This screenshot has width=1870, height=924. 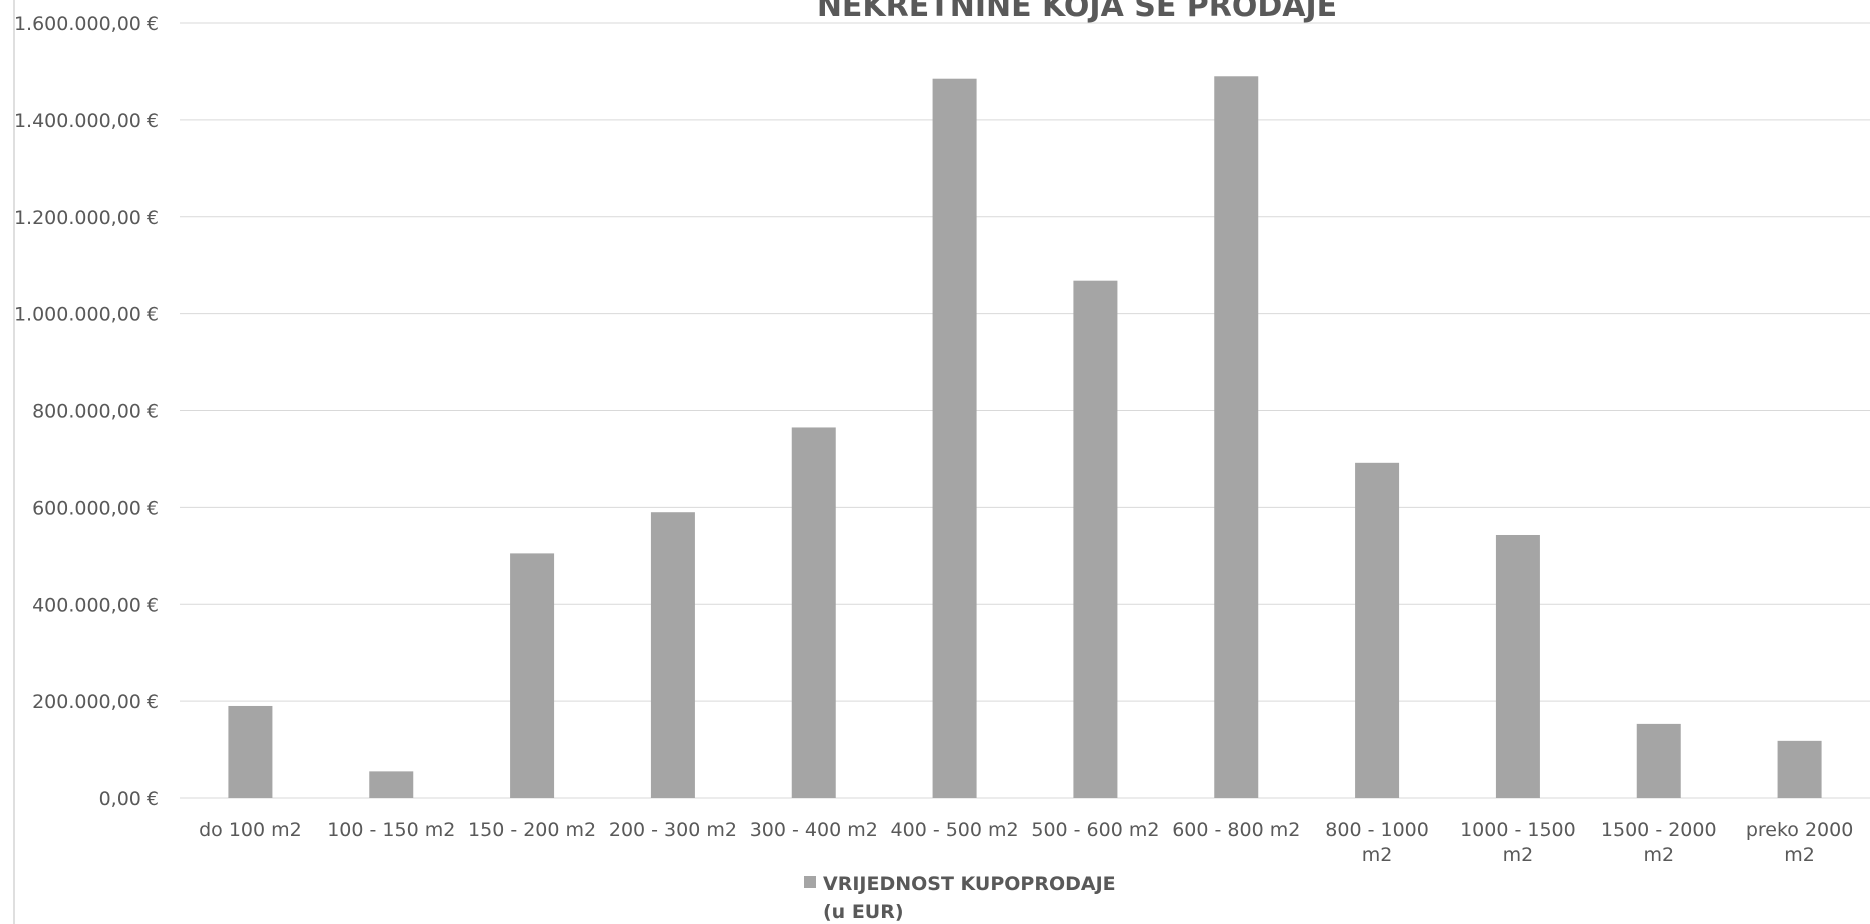 I want to click on x-tick-label: 200 - 300 m2, so click(x=673, y=830).